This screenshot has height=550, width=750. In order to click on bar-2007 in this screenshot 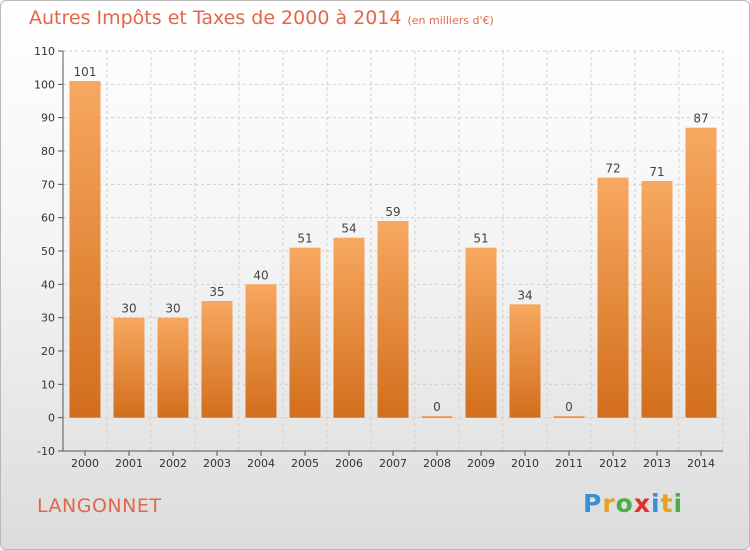, I will do `click(393, 319)`.